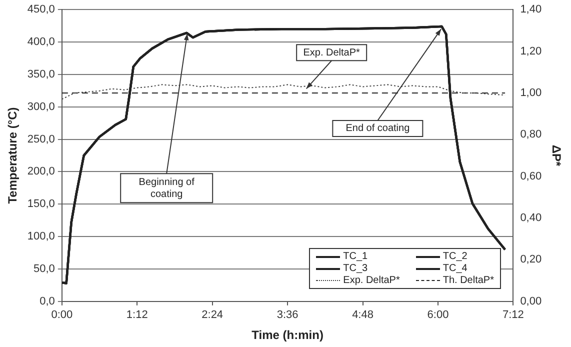  Describe the element at coordinates (41, 172) in the screenshot. I see `y-tick-label: 200,0` at that location.